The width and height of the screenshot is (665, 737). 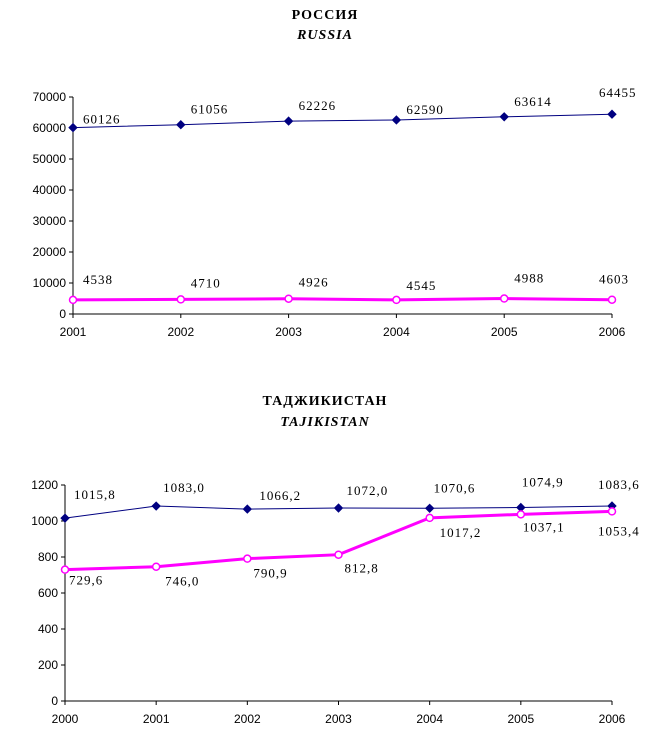 What do you see at coordinates (206, 282) in the screenshot?
I see `data-label: 4710` at bounding box center [206, 282].